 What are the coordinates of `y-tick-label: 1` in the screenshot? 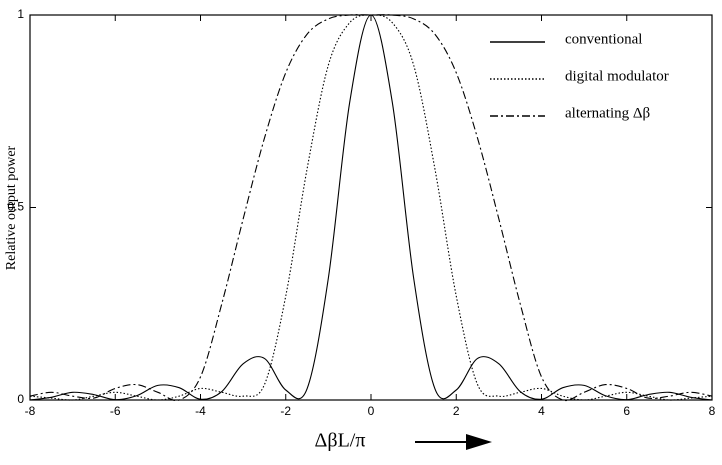 It's located at (20, 14).